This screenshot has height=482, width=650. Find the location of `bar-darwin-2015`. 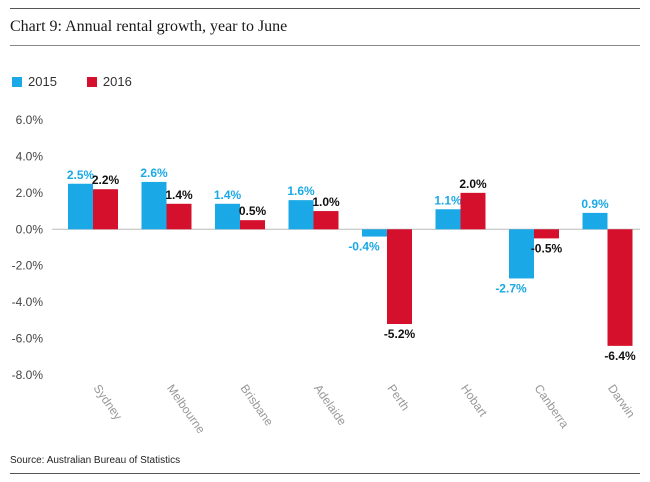

bar-darwin-2015 is located at coordinates (595, 221).